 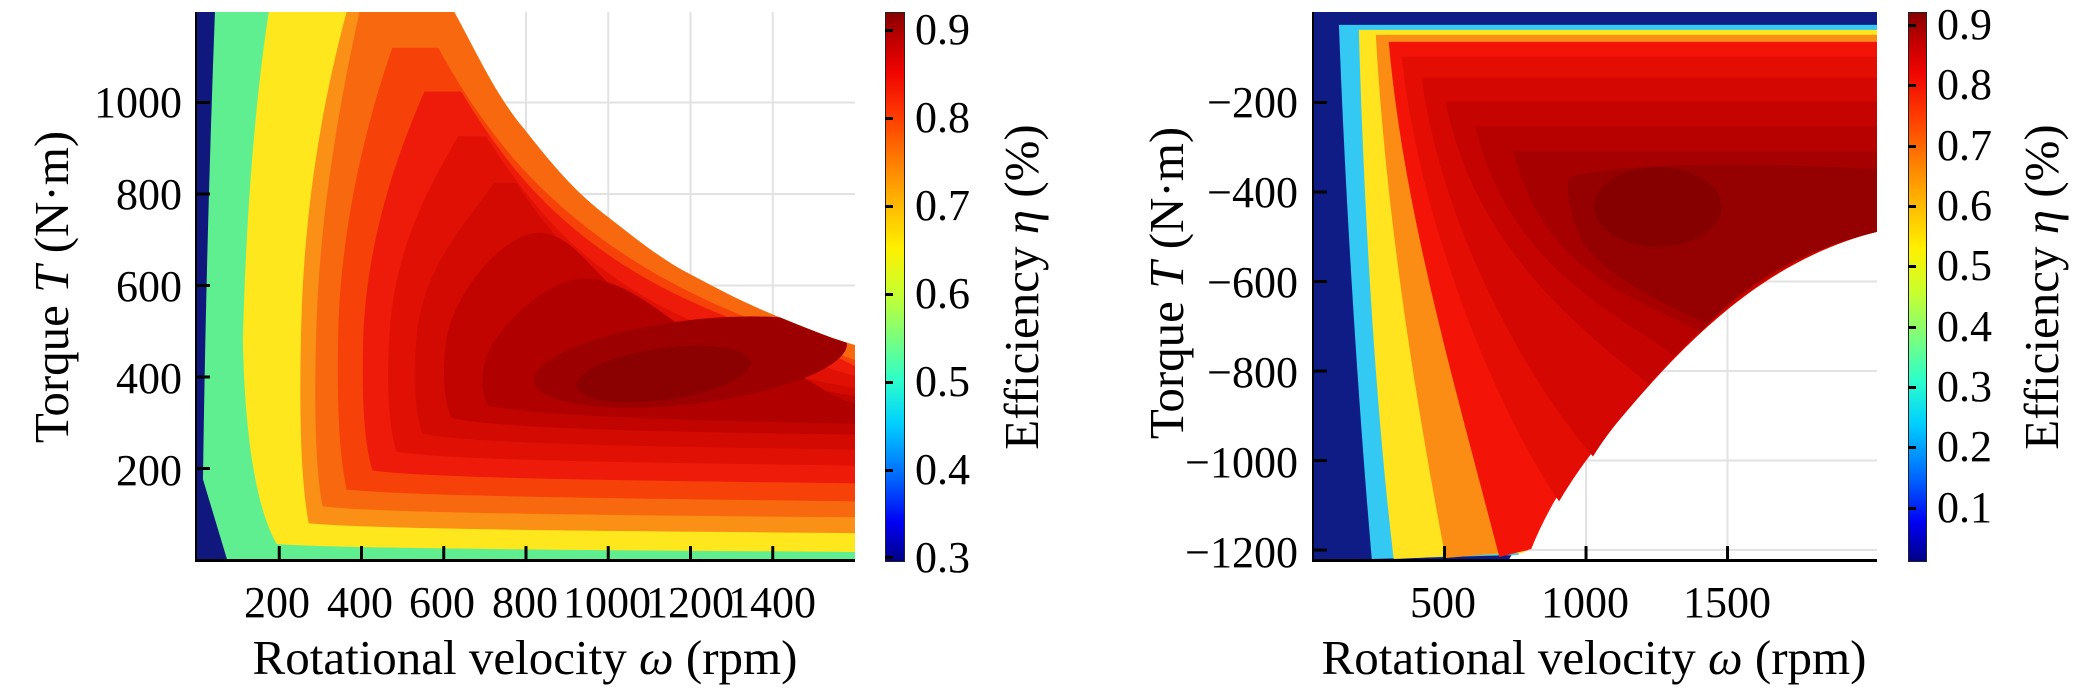 I want to click on right-cb-tick-0.2: 0.2, so click(x=1964, y=446).